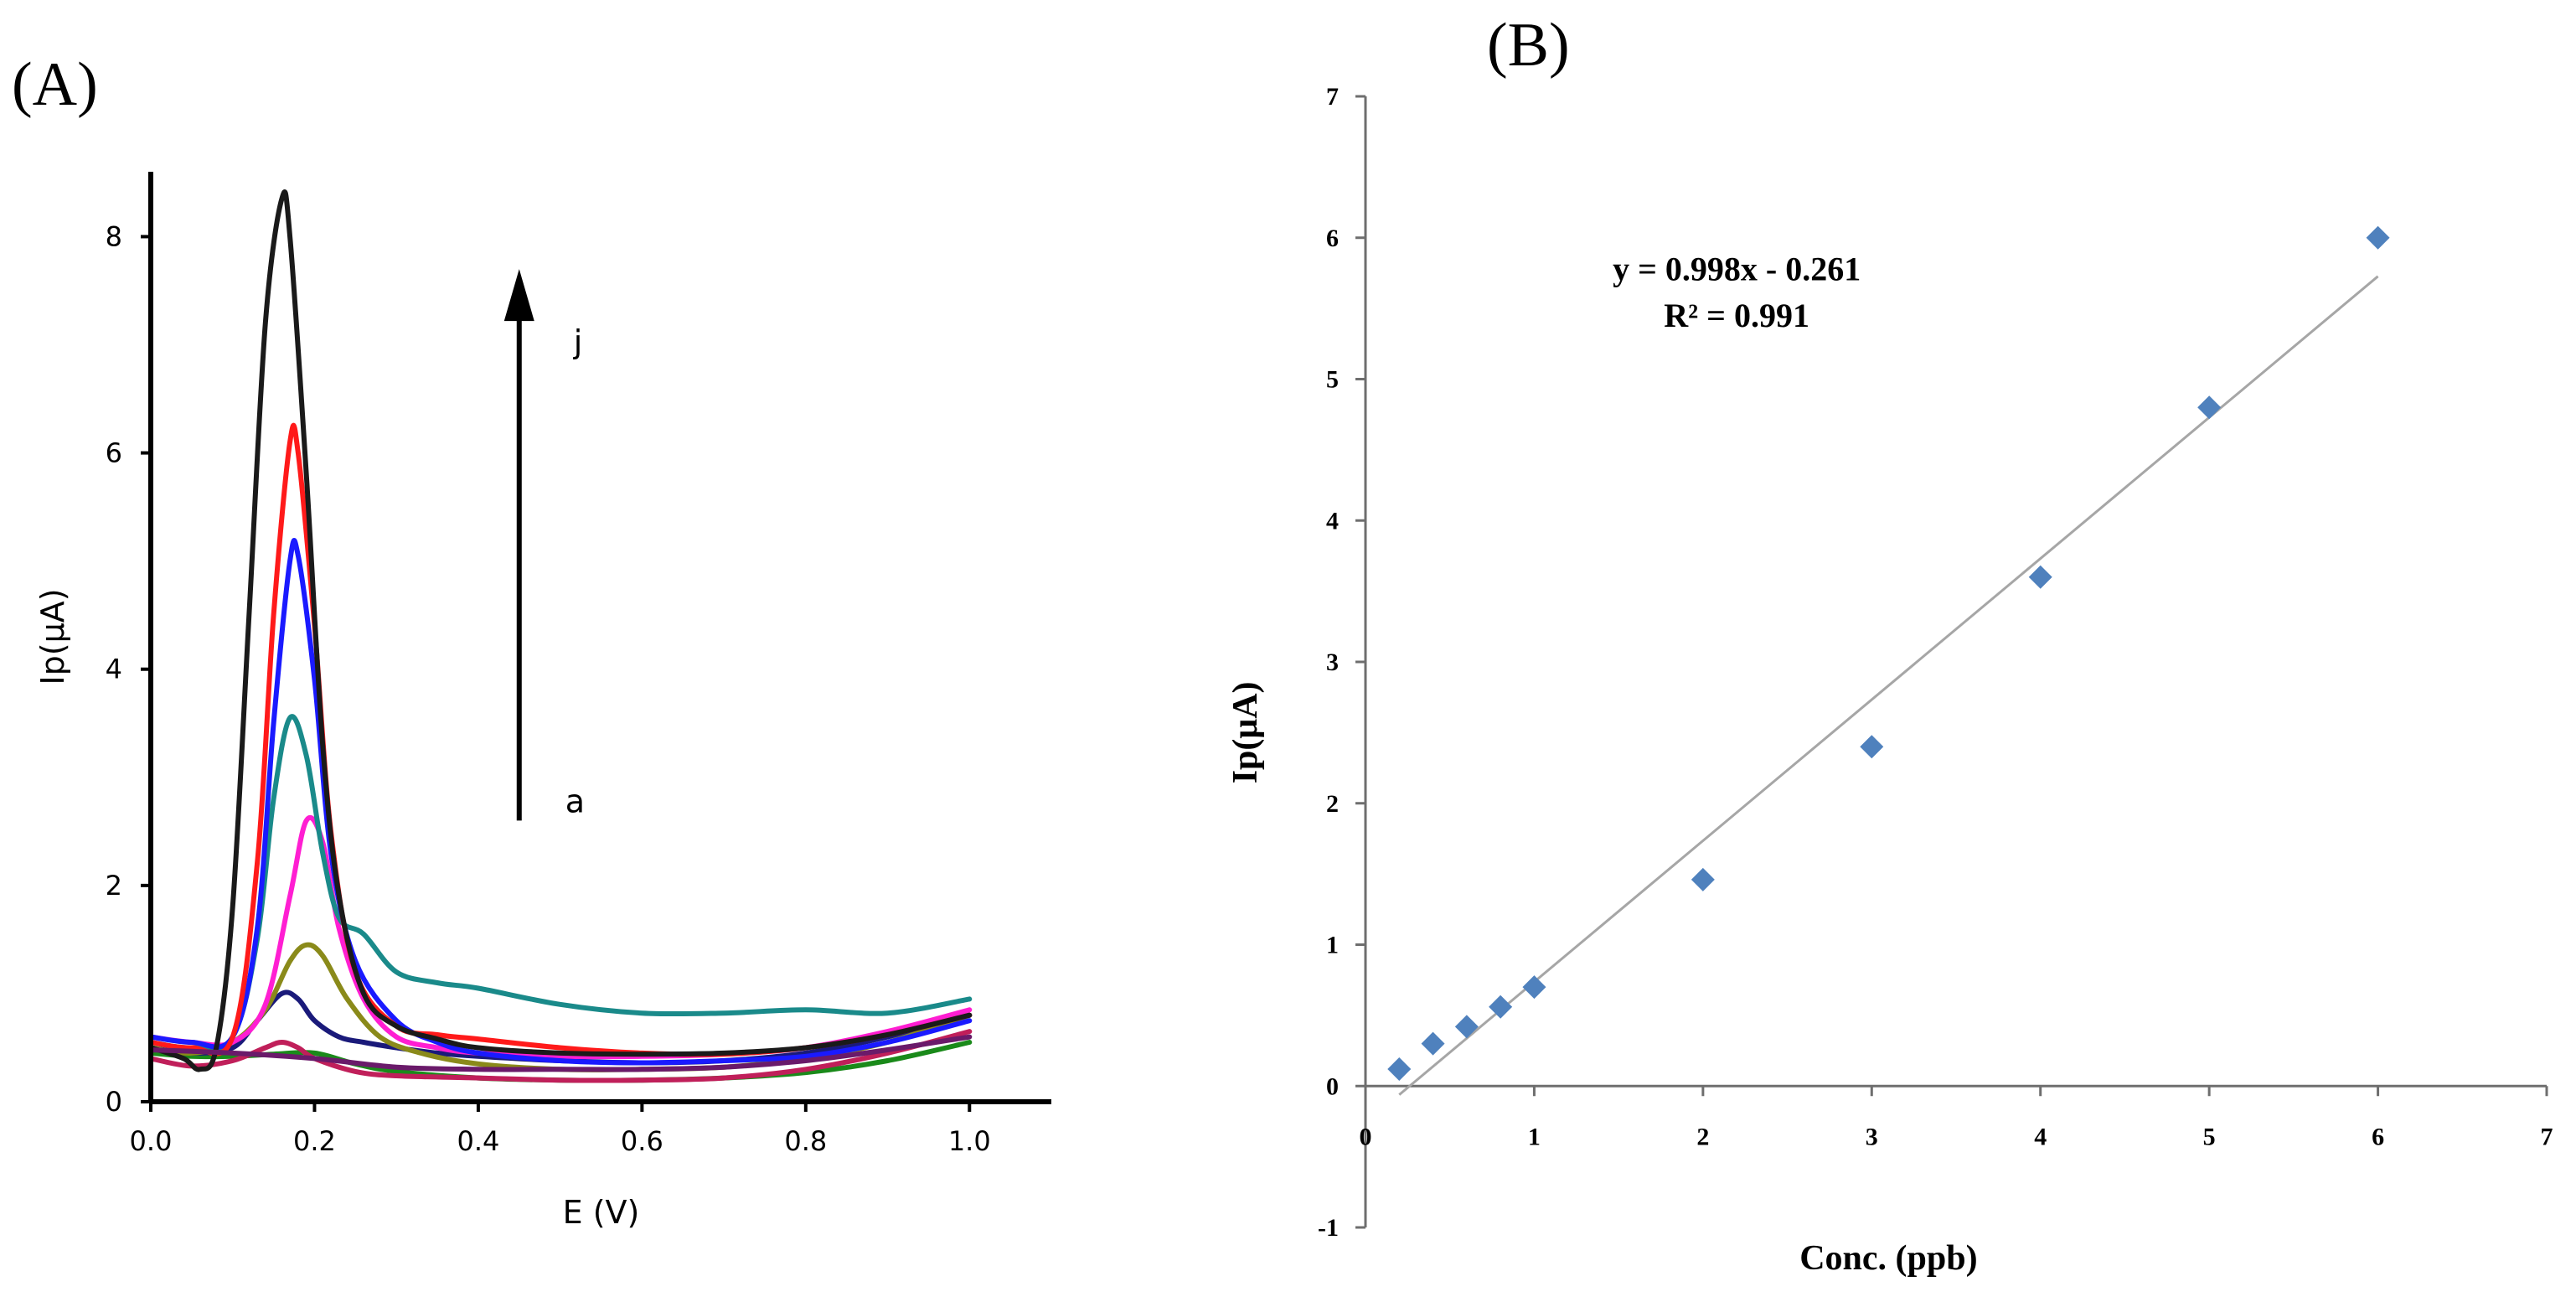 This screenshot has height=1302, width=2576. Describe the element at coordinates (478, 1141) in the screenshot. I see `x-tick-label: 0.4` at that location.